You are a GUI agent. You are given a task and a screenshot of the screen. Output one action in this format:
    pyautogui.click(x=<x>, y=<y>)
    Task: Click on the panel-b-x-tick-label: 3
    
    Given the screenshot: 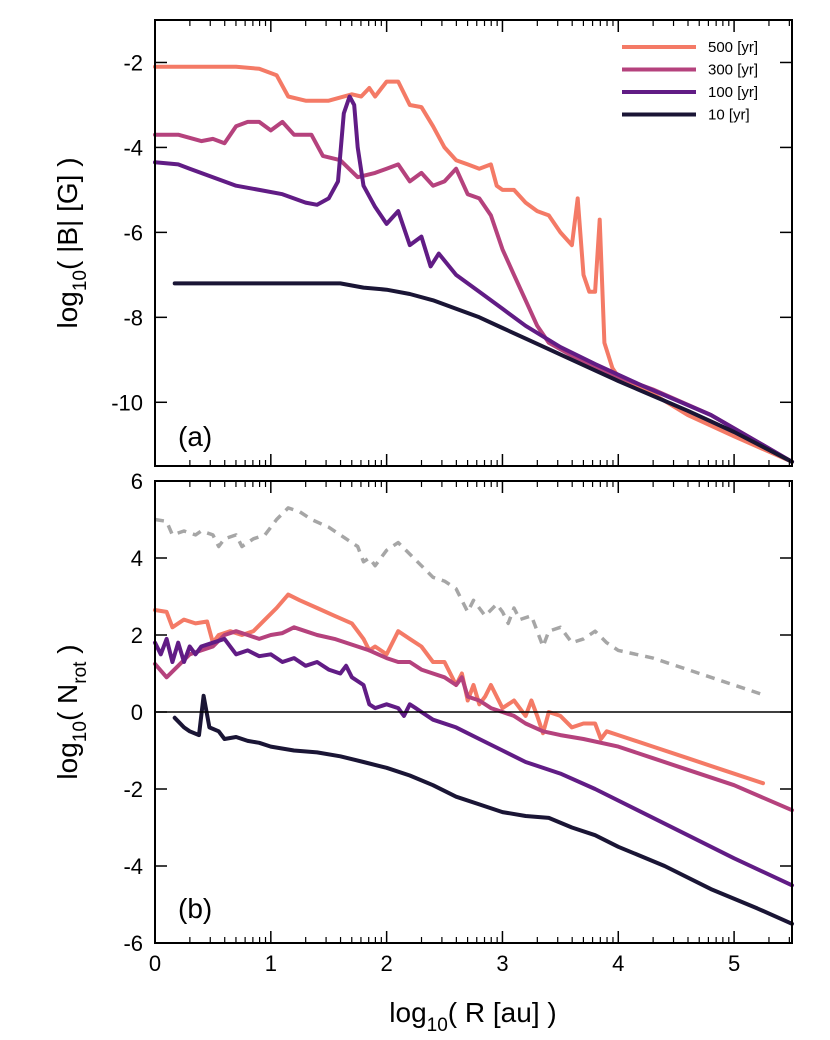 What is the action you would take?
    pyautogui.click(x=502, y=963)
    